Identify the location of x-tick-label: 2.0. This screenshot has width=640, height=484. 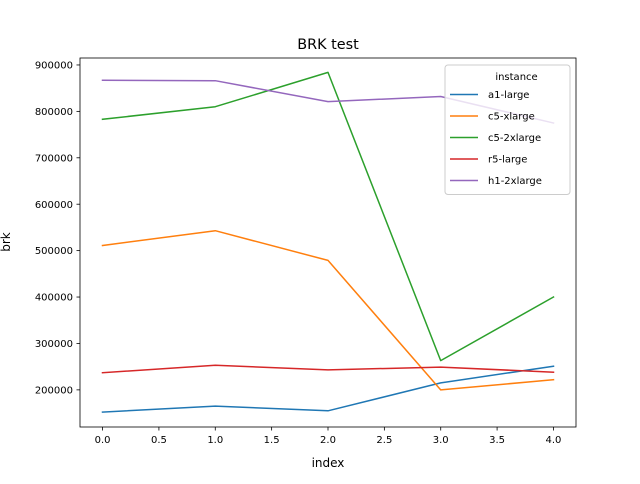
(328, 440).